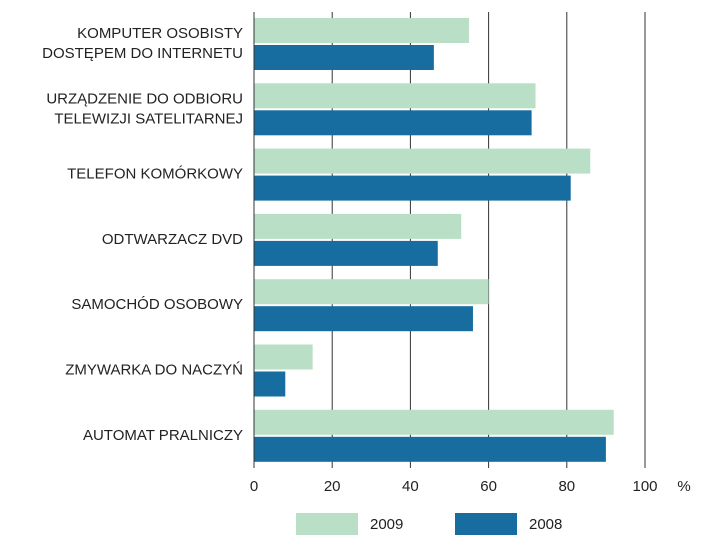  What do you see at coordinates (683, 486) in the screenshot?
I see `x-unit: %` at bounding box center [683, 486].